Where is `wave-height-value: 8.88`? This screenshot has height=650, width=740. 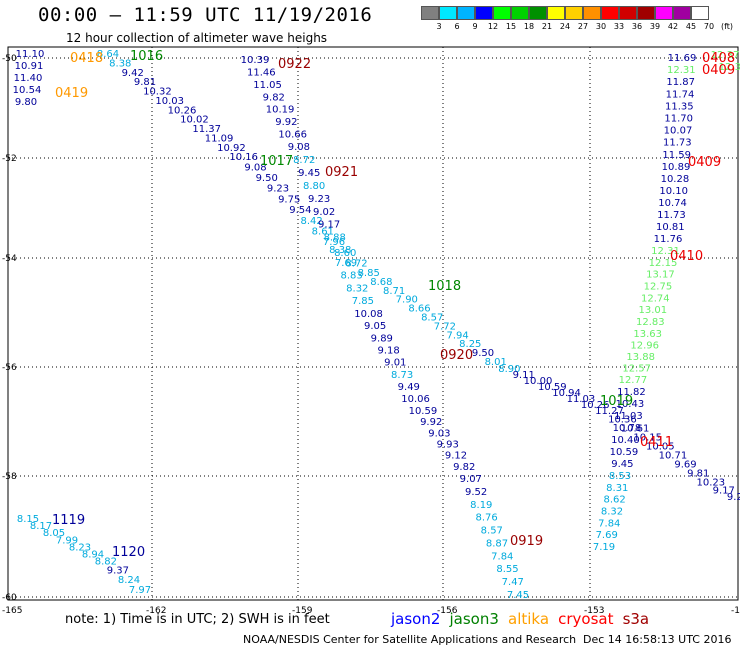
wave-height-value: 8.88 is located at coordinates (335, 238).